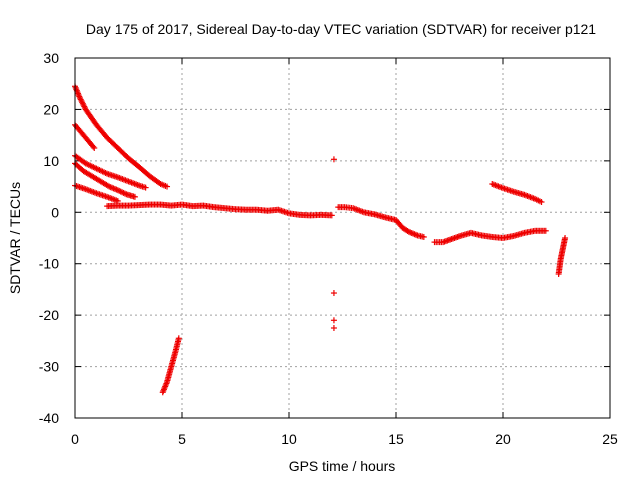 Image resolution: width=640 pixels, height=480 pixels. I want to click on x-tick-label: 20, so click(503, 439).